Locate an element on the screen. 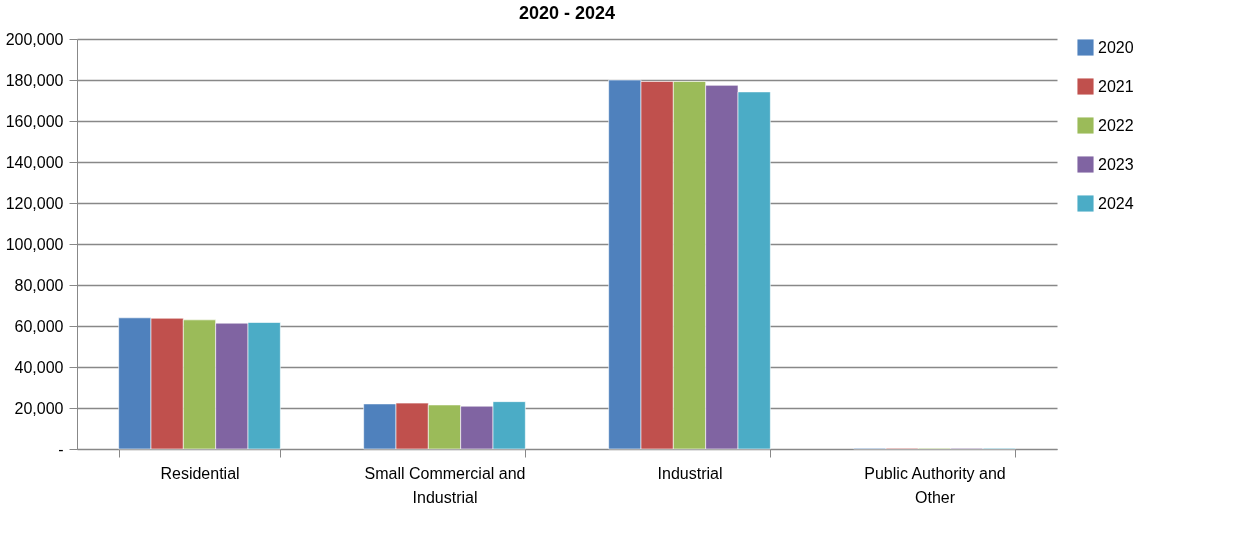 This screenshot has width=1251, height=551. y-tick-label: 60,000 is located at coordinates (39, 326).